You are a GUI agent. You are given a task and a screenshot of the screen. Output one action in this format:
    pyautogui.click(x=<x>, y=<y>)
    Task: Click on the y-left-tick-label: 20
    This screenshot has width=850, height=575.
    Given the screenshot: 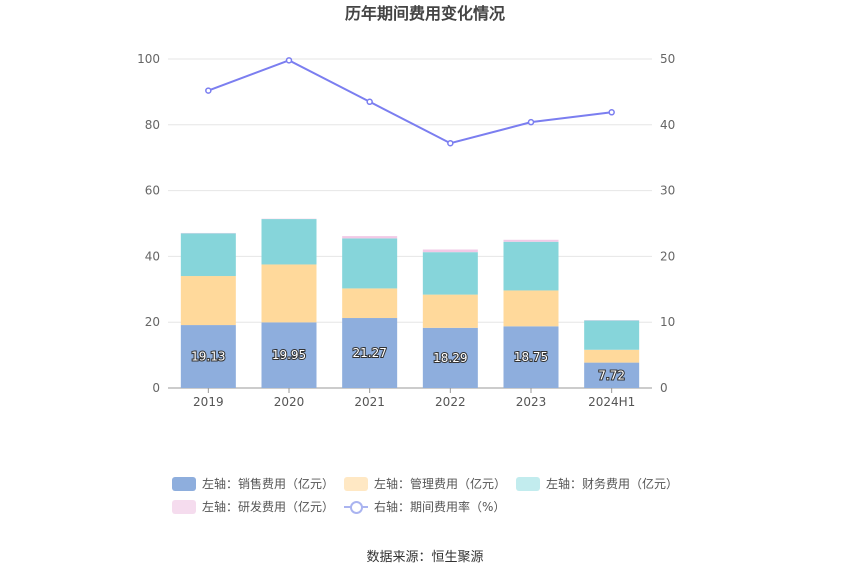 What is the action you would take?
    pyautogui.click(x=152, y=322)
    